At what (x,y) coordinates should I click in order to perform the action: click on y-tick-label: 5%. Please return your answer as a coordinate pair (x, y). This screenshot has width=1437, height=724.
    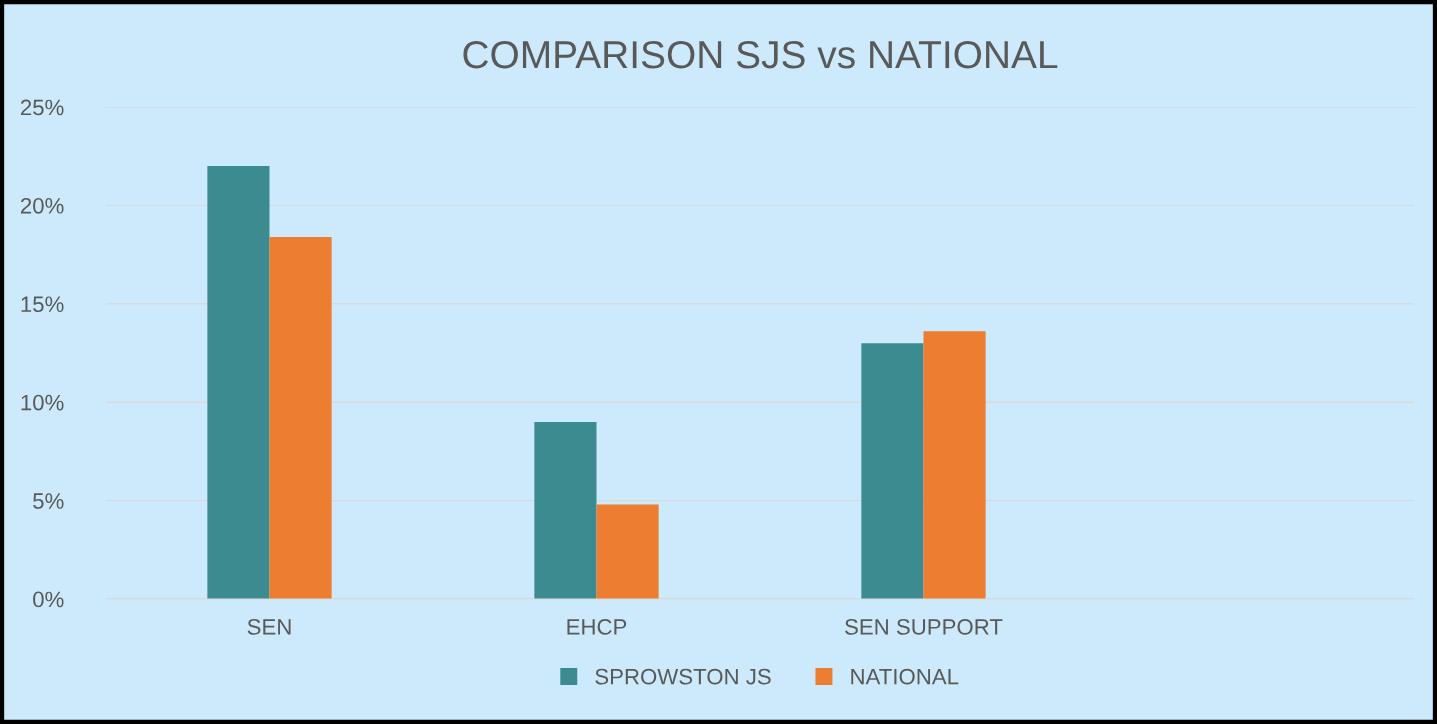
    Looking at the image, I should click on (48, 501).